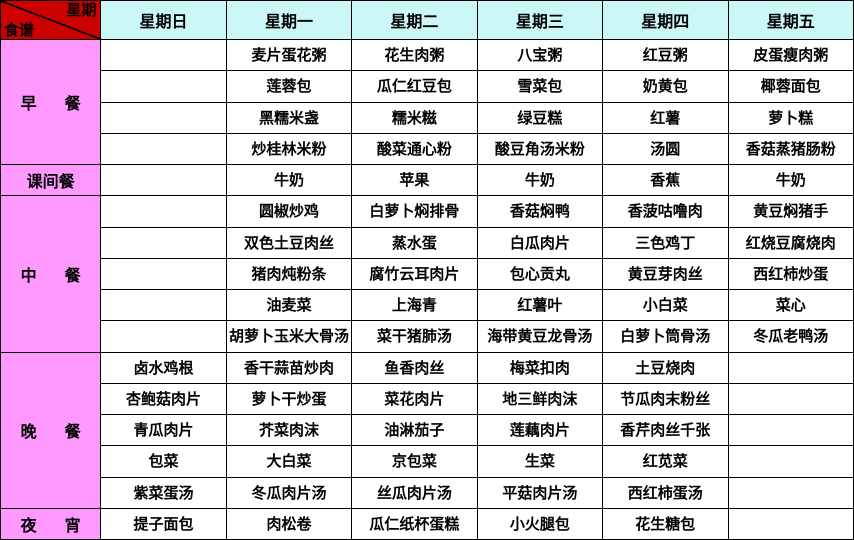 The image size is (854, 540). I want to click on dish-cell: 汤圆, so click(665, 149).